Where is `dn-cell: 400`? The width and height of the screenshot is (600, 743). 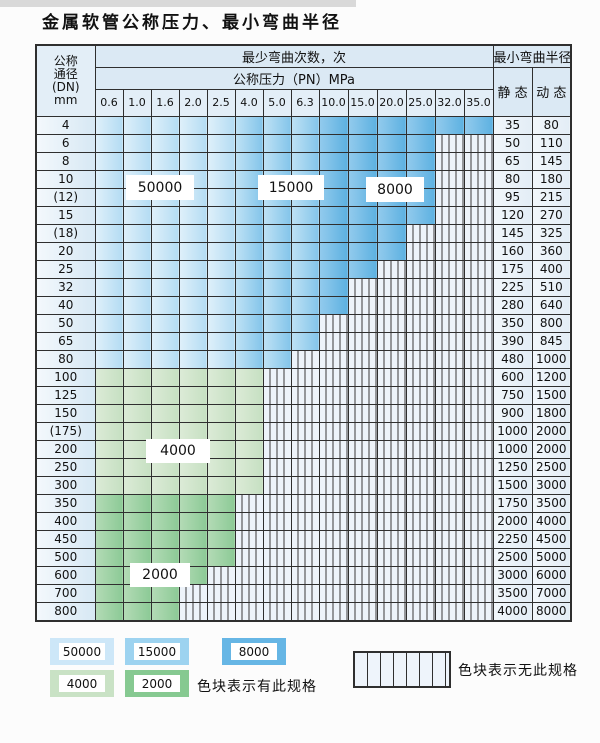
dn-cell: 400 is located at coordinates (65, 521).